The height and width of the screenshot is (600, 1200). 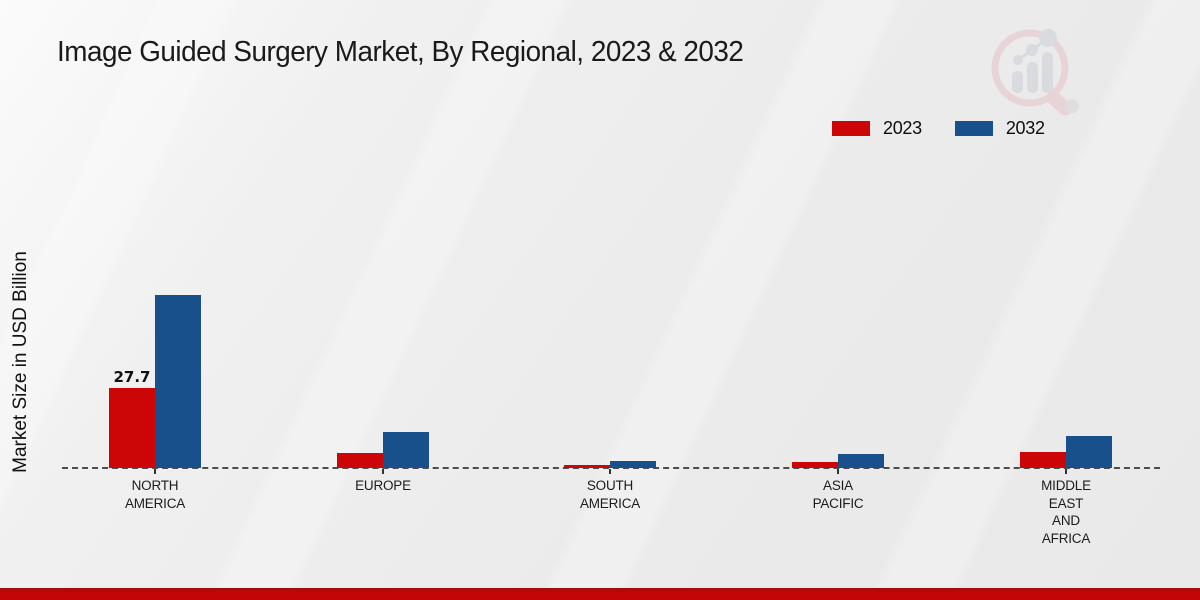 I want to click on x-axis-label-north-america: NORTH AMERICA, so click(x=155, y=494).